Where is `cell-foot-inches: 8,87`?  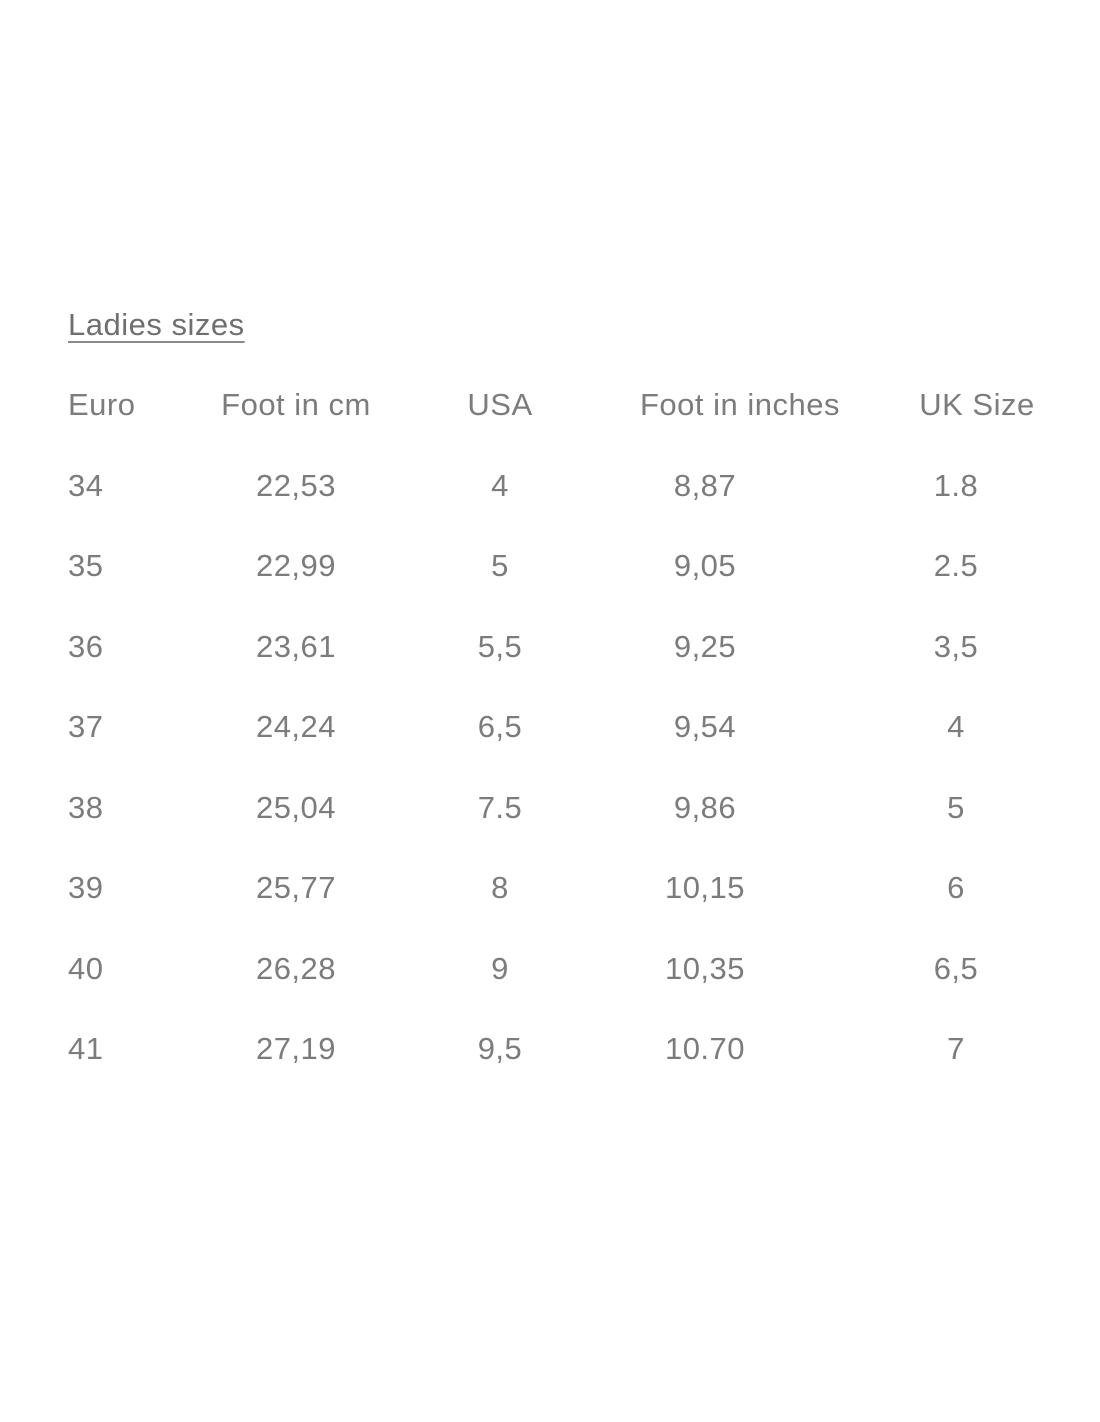
cell-foot-inches: 8,87 is located at coordinates (705, 485).